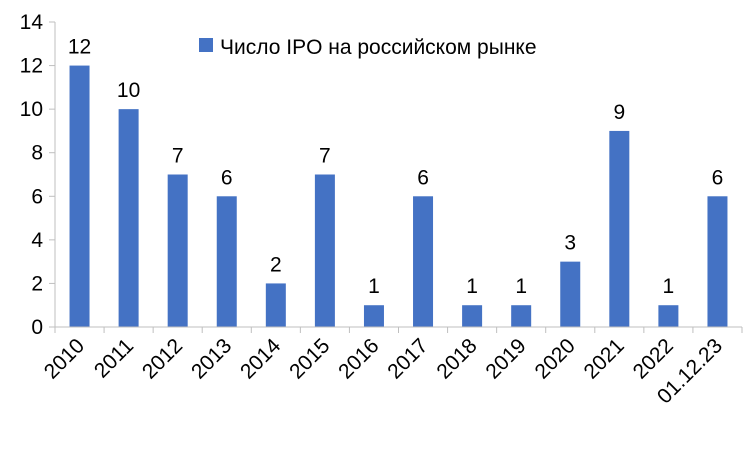 This screenshot has height=450, width=750. I want to click on x-tick-label: 2016, so click(358, 358).